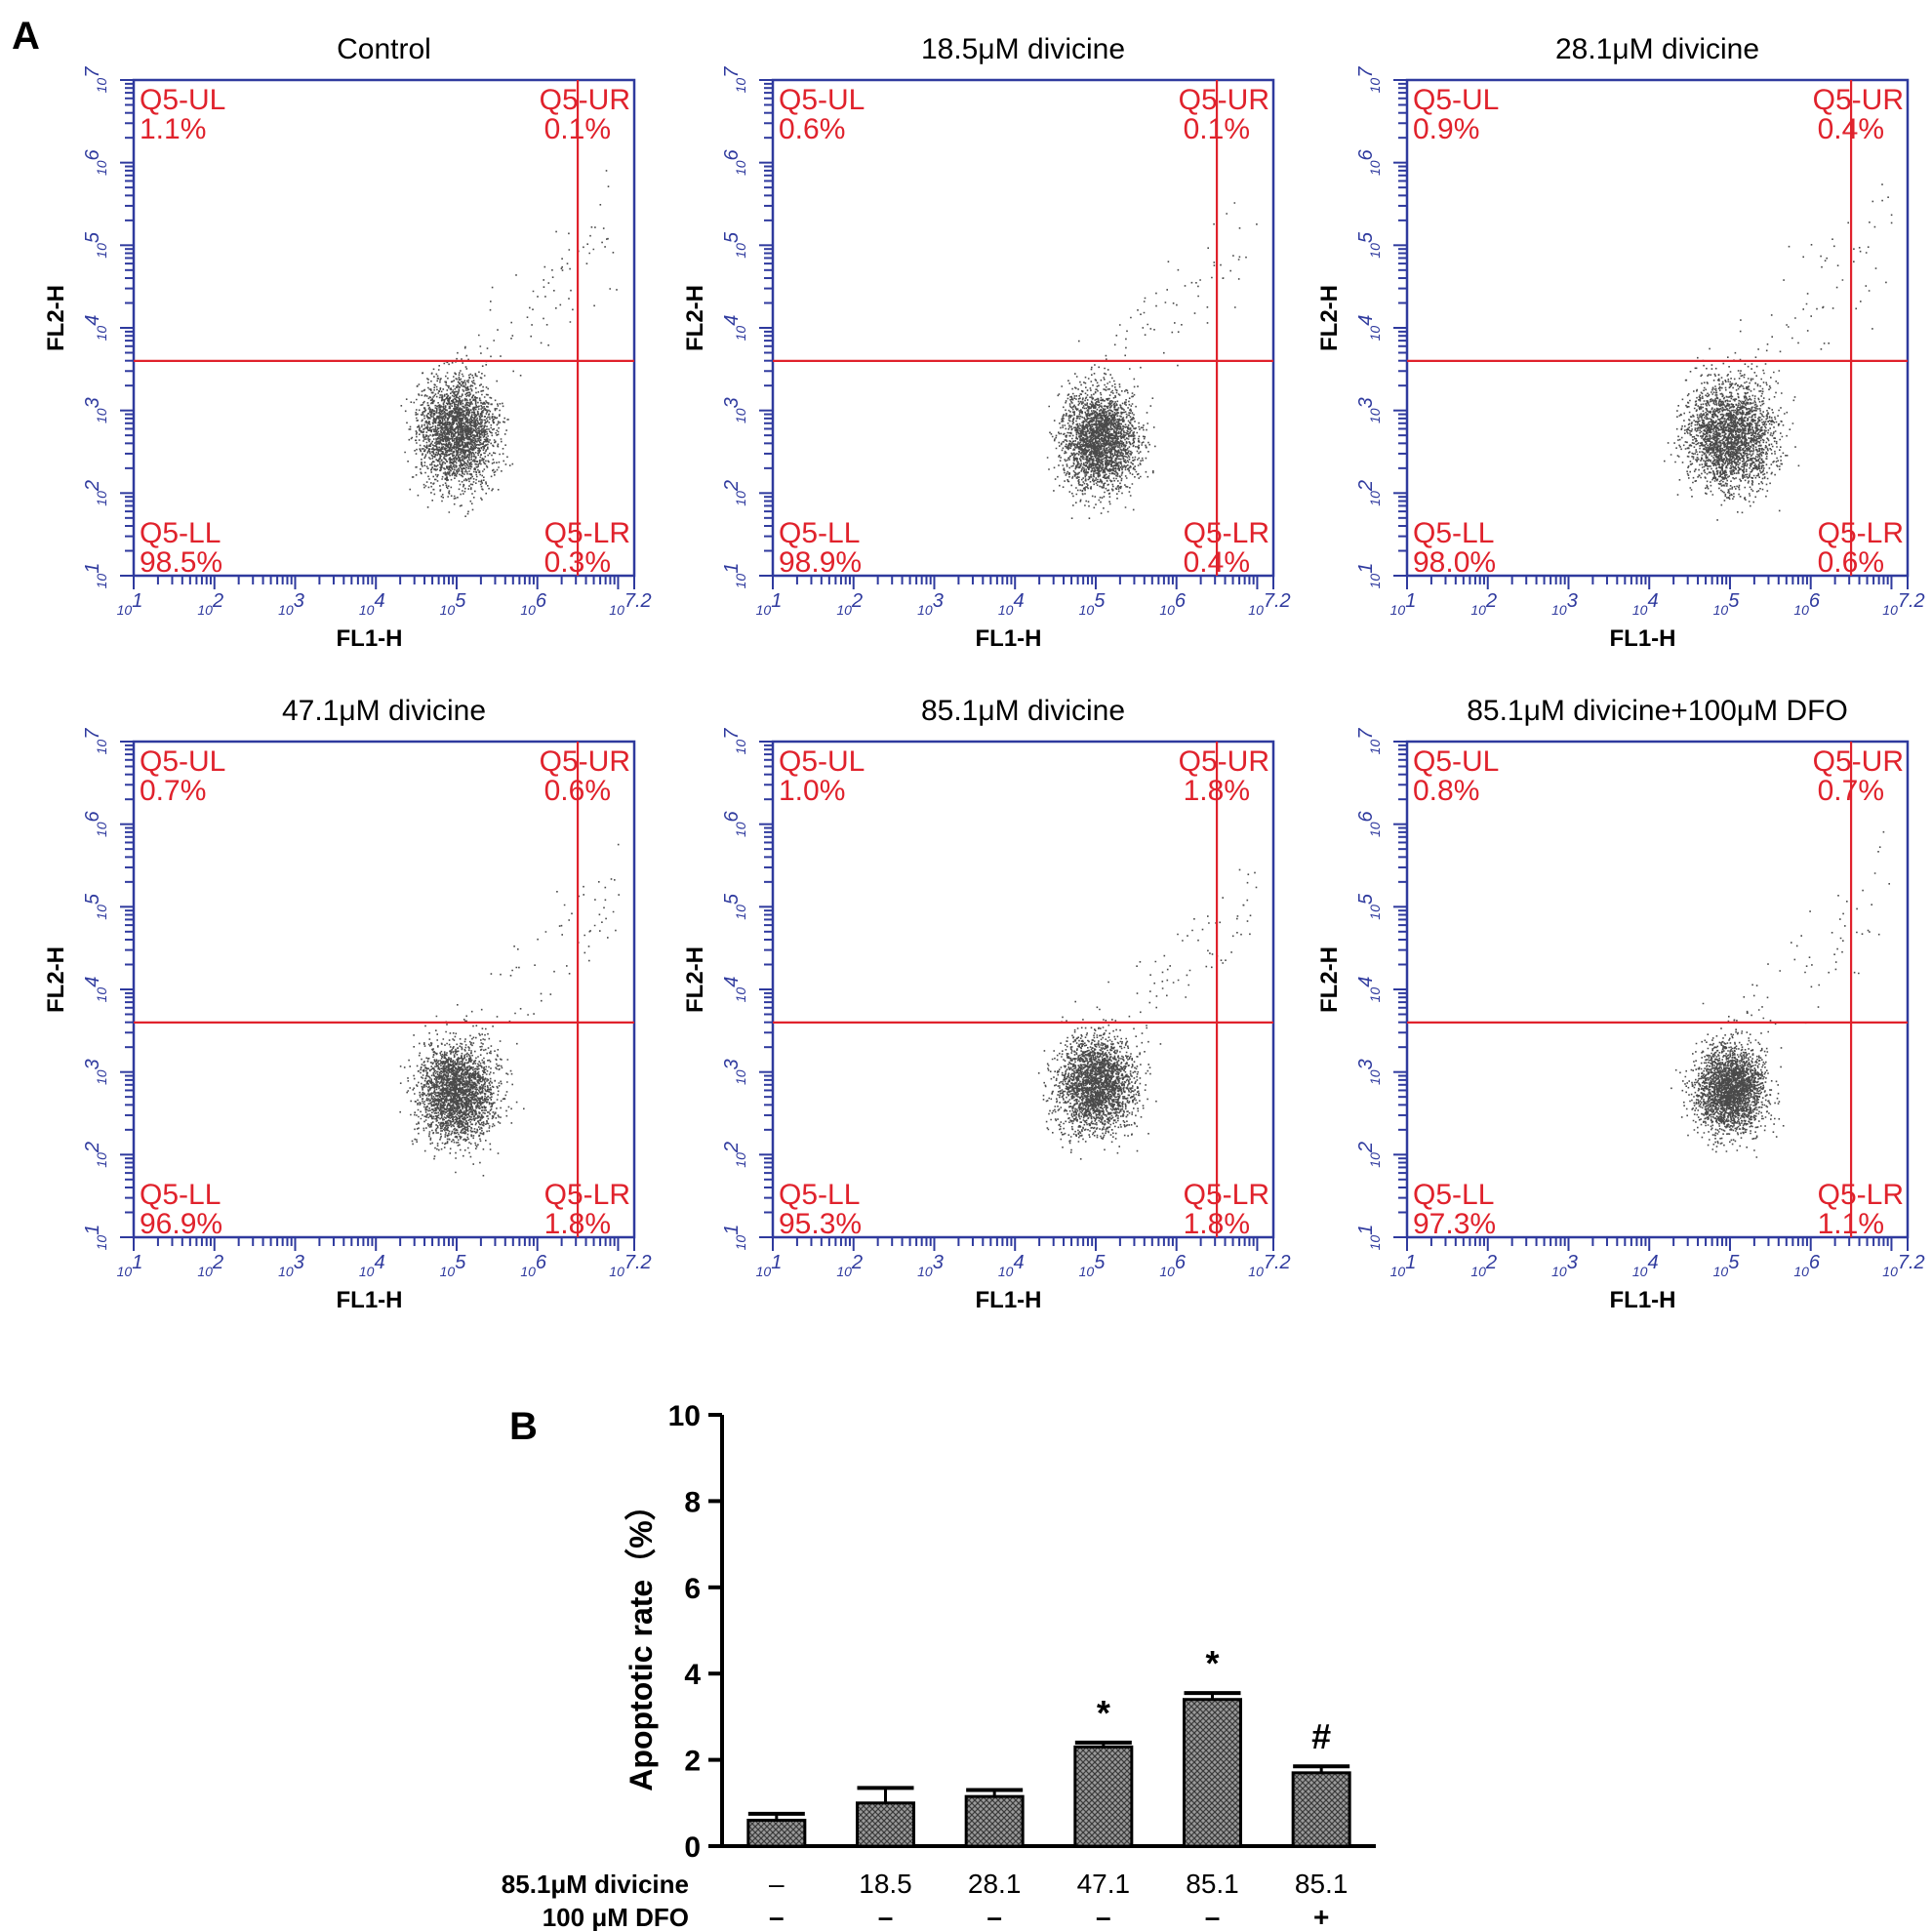 The height and width of the screenshot is (1931, 1932). Describe the element at coordinates (181, 562) in the screenshot. I see `quadrant-ll-percent: 98.5%` at that location.